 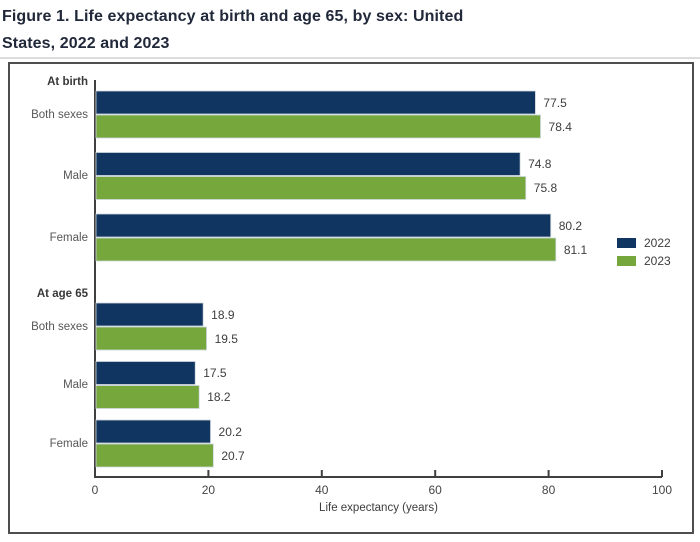 What do you see at coordinates (147, 397) in the screenshot?
I see `bar-2023-At age 65-Male` at bounding box center [147, 397].